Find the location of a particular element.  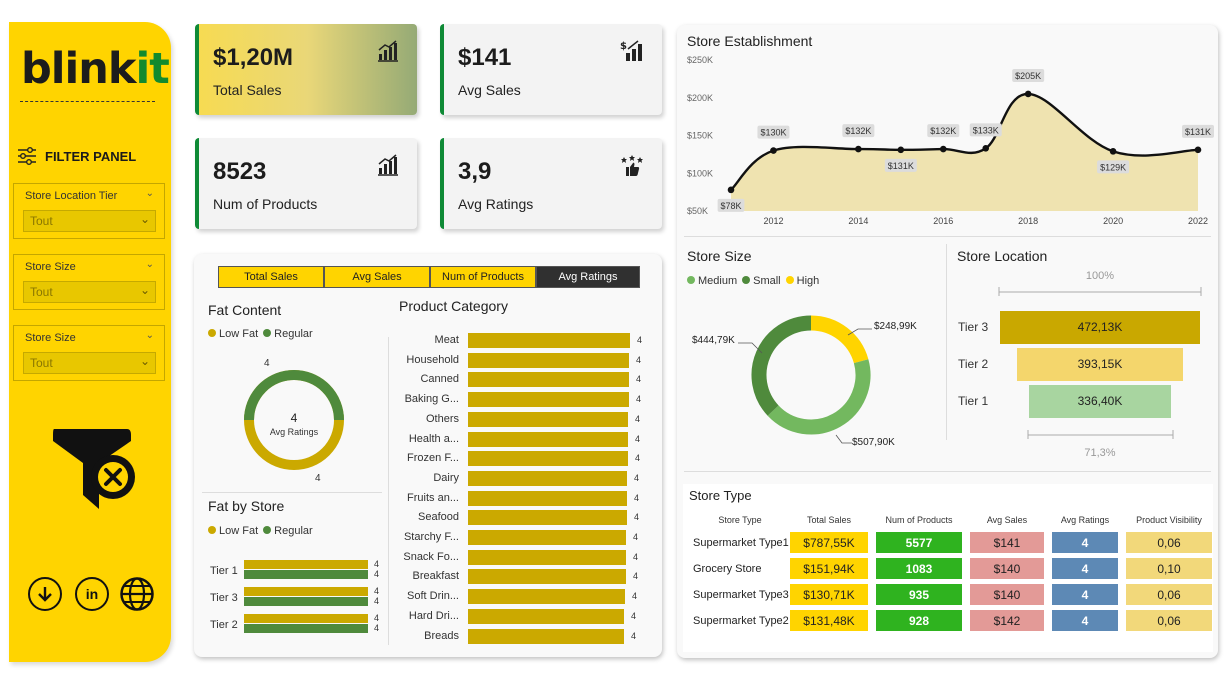

cell-sales: $787,55K is located at coordinates (829, 542).